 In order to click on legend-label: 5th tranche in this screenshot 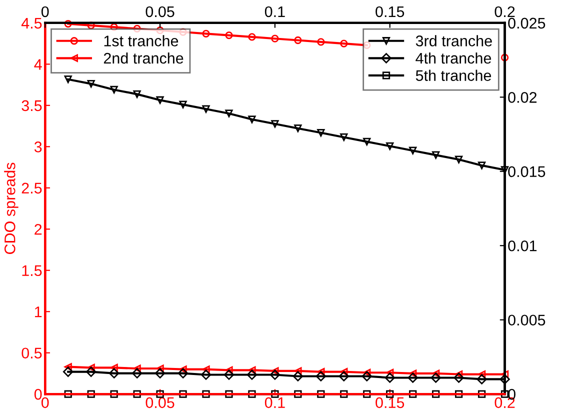, I will do `click(454, 75)`.